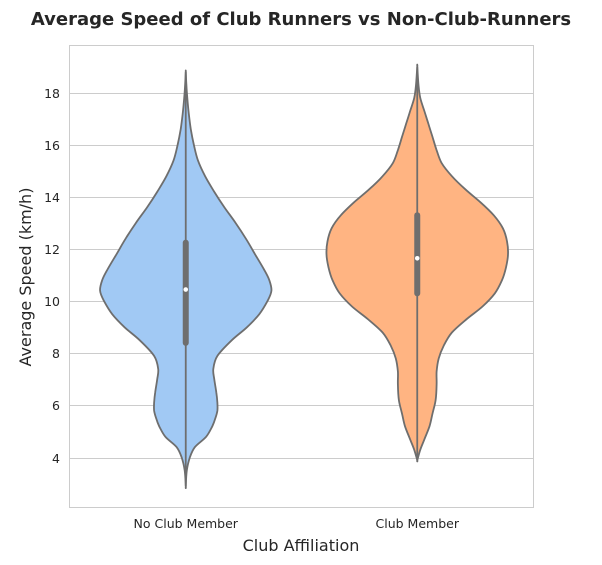 This screenshot has height=565, width=602. Describe the element at coordinates (52, 249) in the screenshot. I see `y-tick-label: 12` at that location.